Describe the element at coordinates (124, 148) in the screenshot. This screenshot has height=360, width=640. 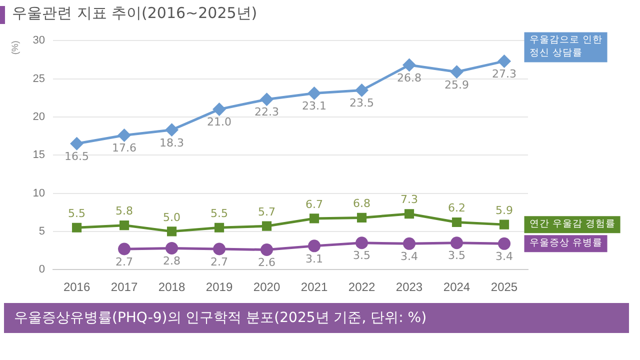
I see `data-label: 17.6` at that location.